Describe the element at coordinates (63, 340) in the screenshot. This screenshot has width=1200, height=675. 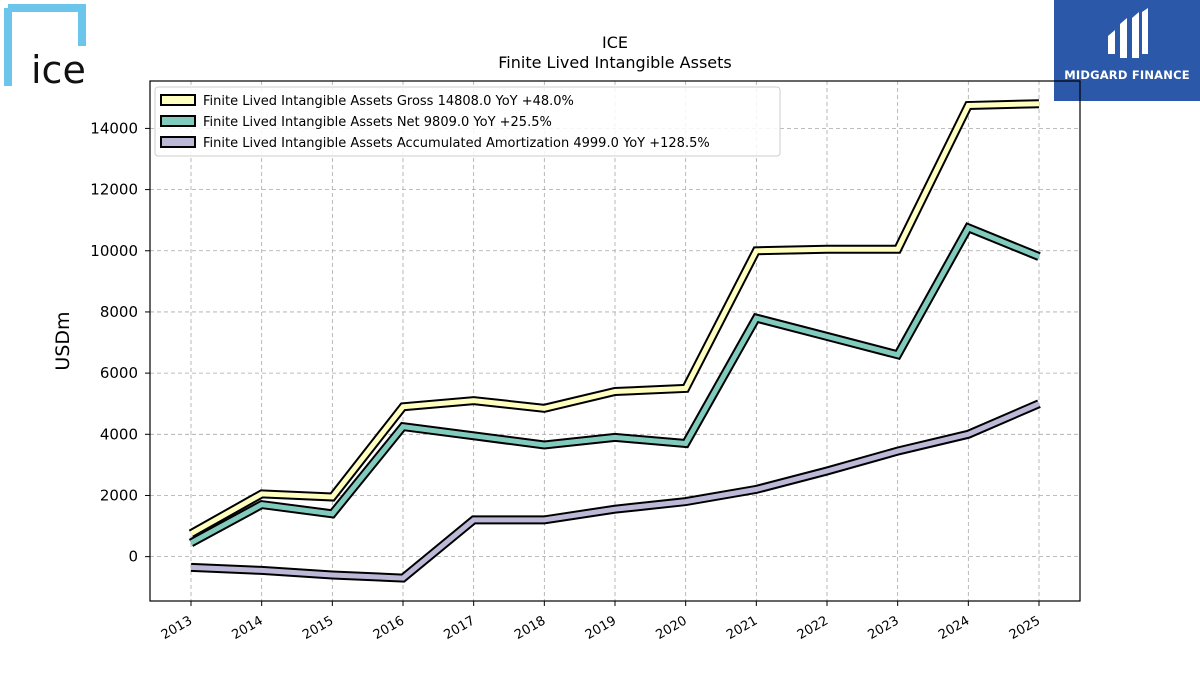
I see `y-axis-label: USDm` at that location.